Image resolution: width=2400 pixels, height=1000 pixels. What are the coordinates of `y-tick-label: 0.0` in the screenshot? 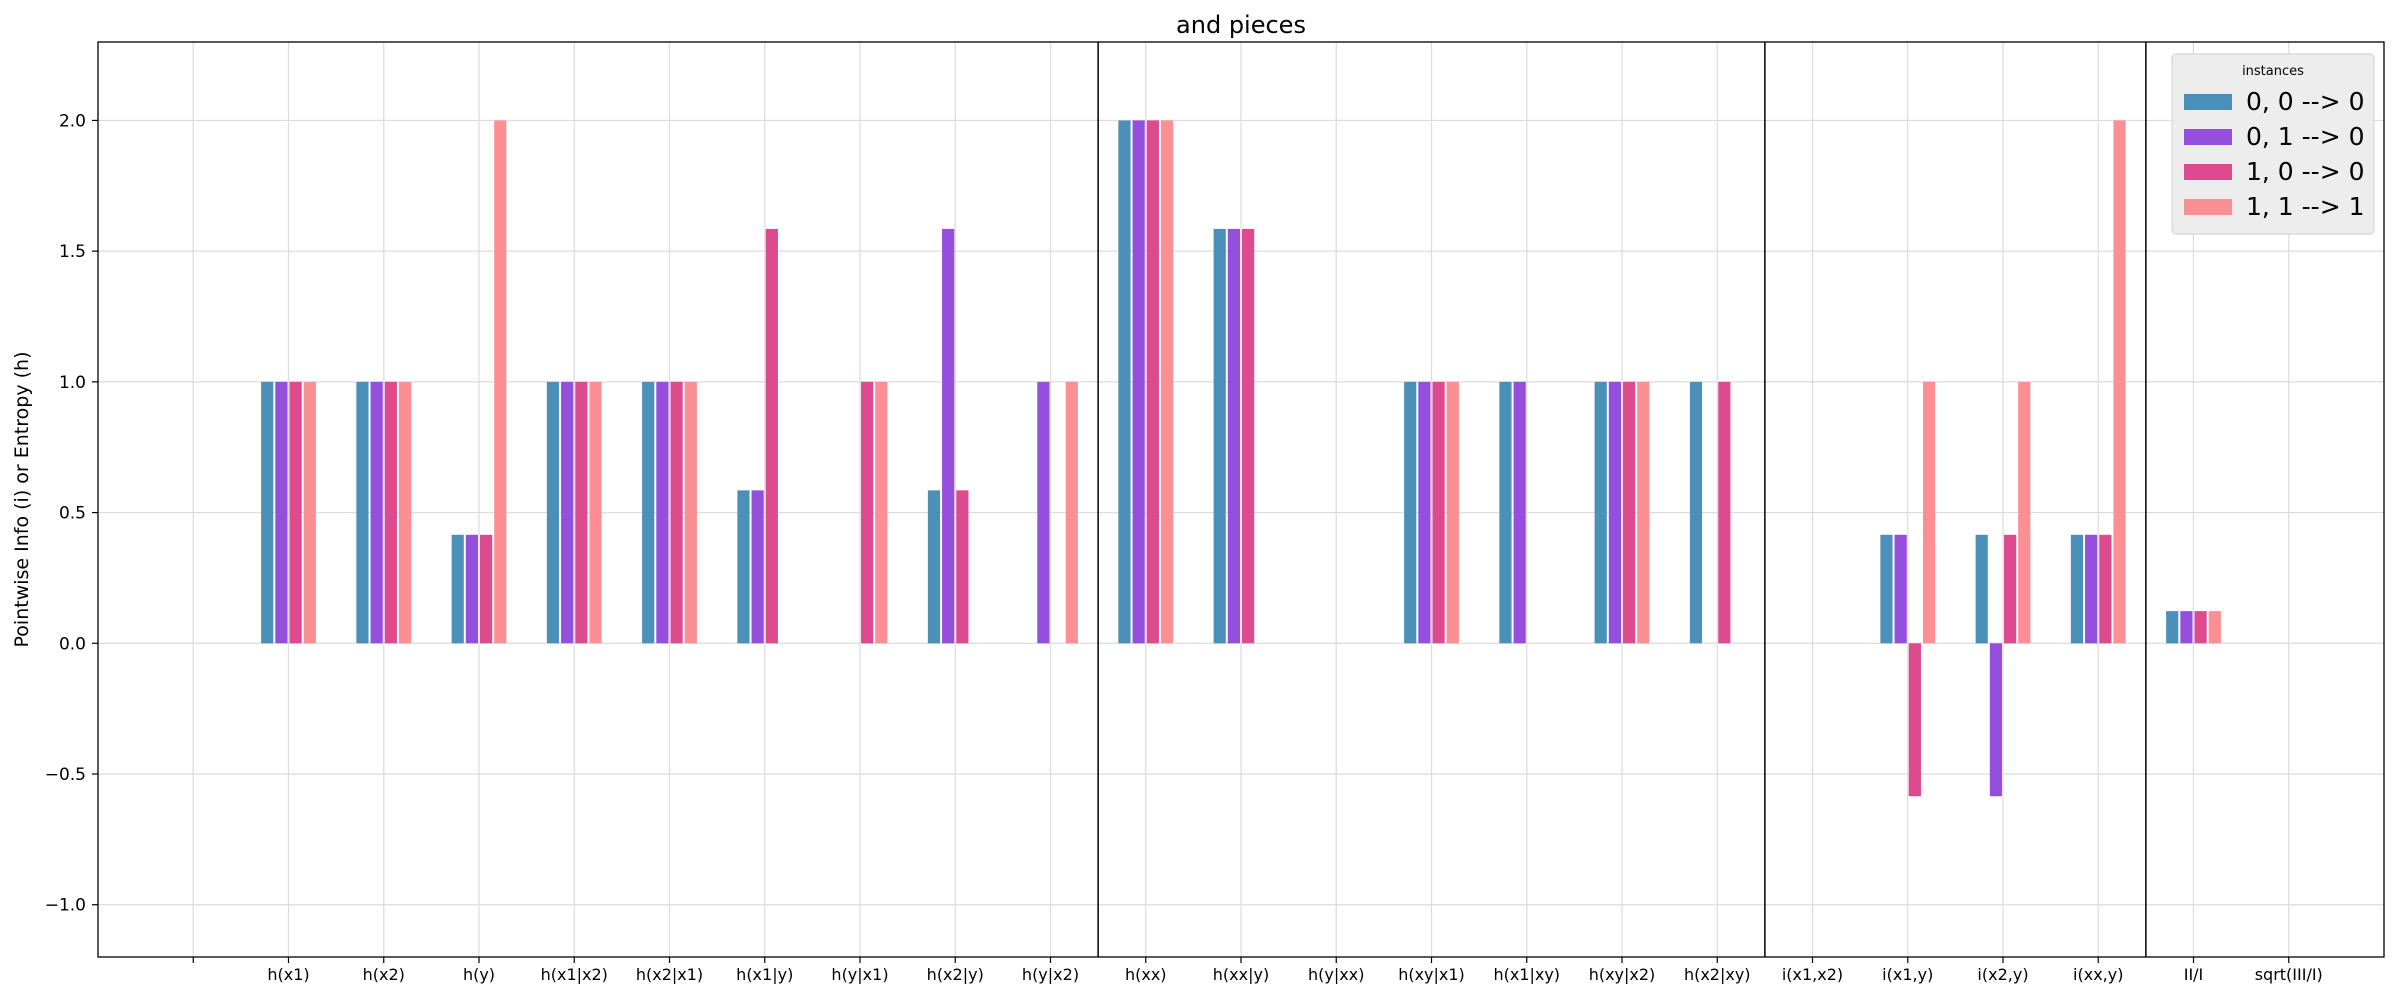 It's located at (72, 644).